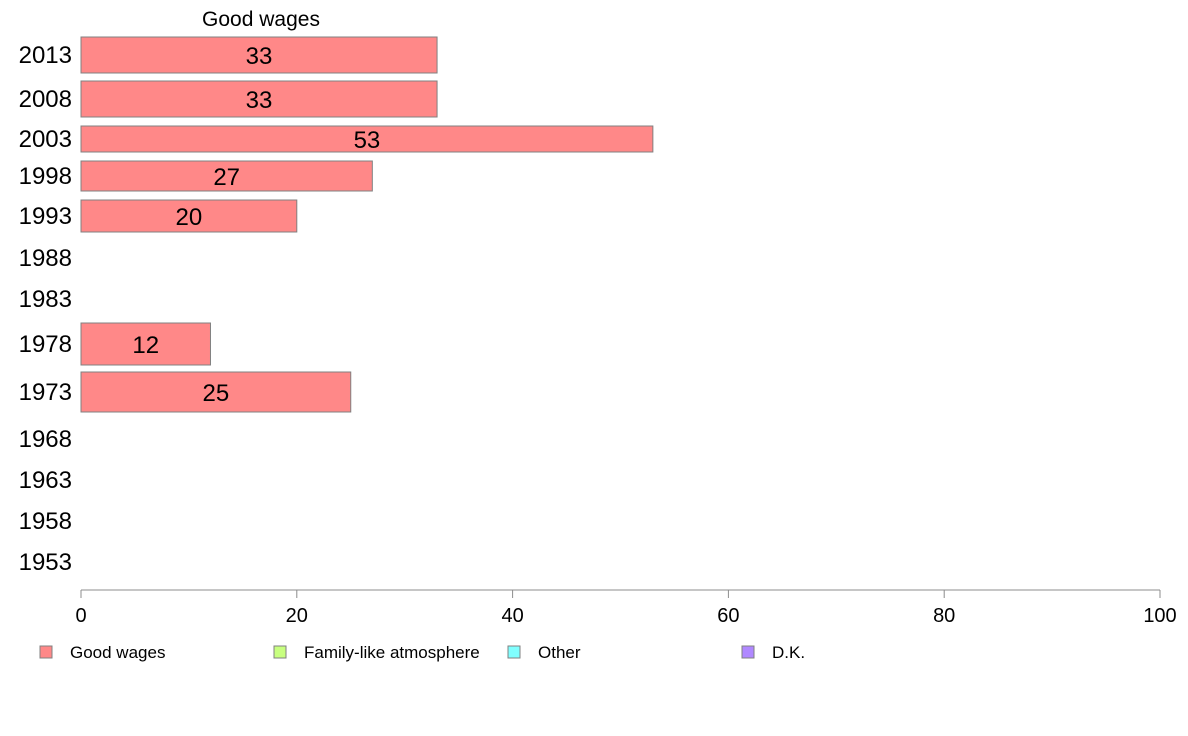  I want to click on x-tick-label: 40, so click(512, 616).